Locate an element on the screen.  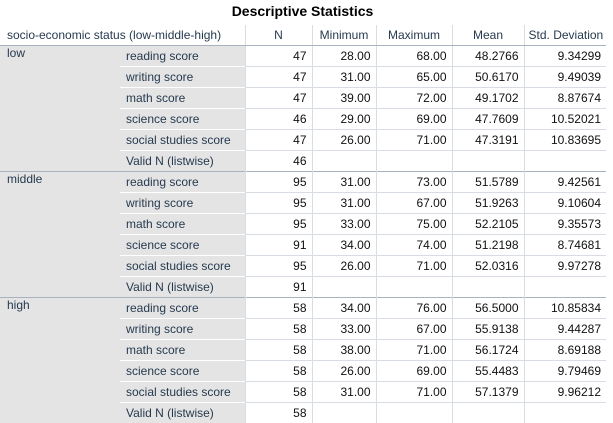
cell-mean: 56.5000 is located at coordinates (488, 308).